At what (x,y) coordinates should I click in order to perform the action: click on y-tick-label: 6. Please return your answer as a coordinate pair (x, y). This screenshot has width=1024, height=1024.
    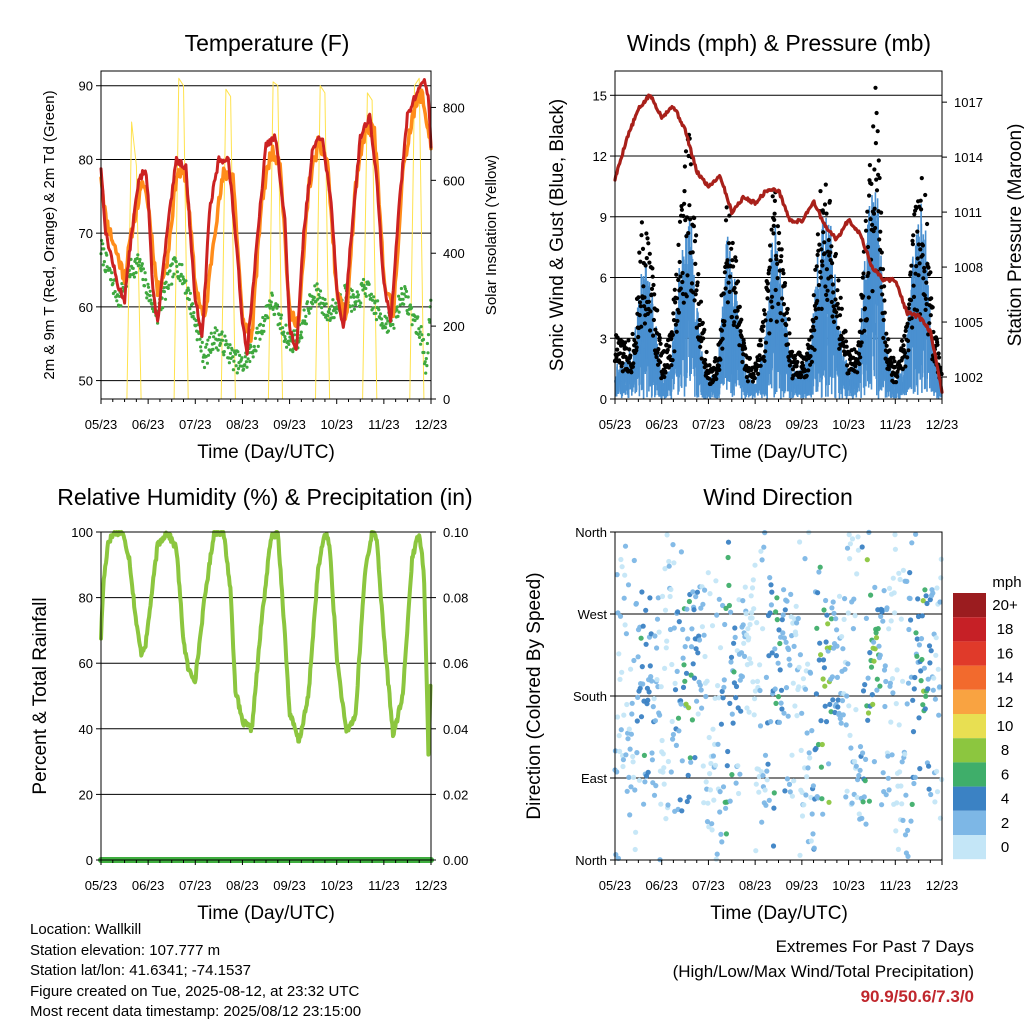
    Looking at the image, I should click on (603, 278).